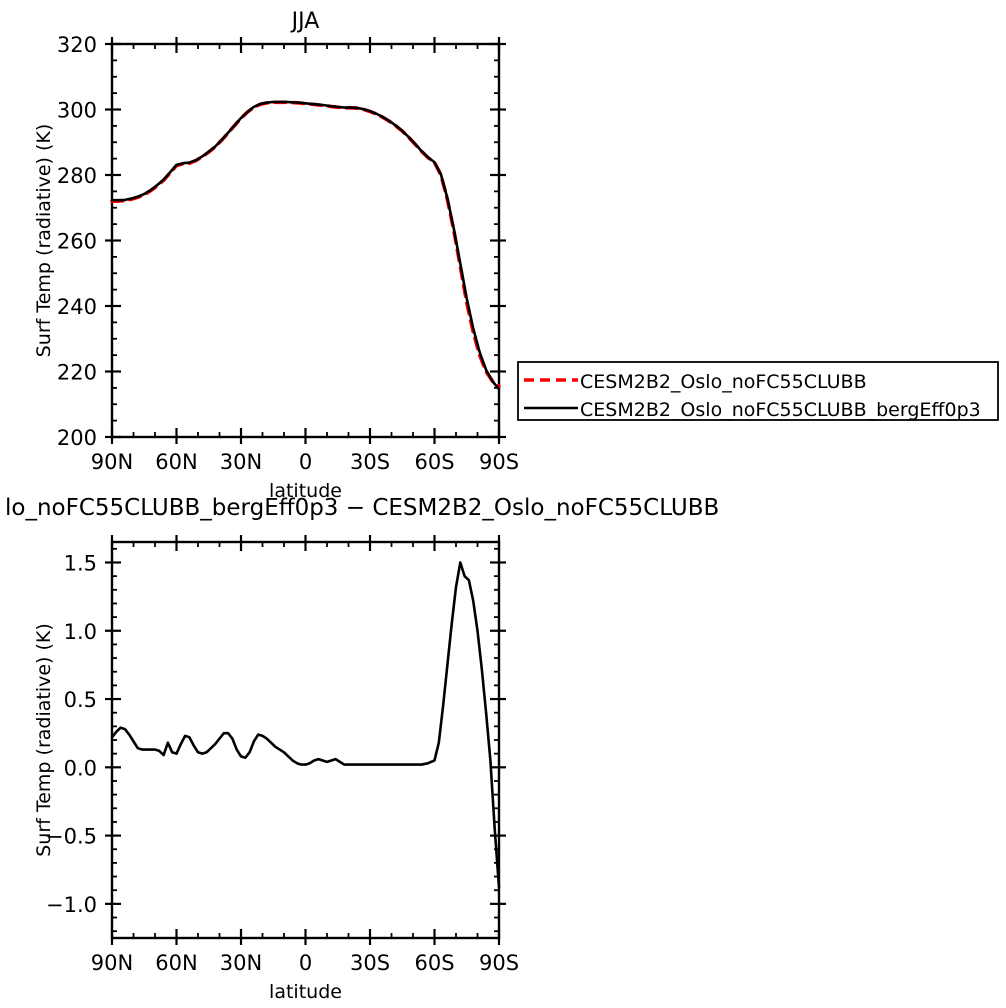 The width and height of the screenshot is (1006, 1008). Describe the element at coordinates (80, 768) in the screenshot. I see `y-tick-label: 0.0` at that location.